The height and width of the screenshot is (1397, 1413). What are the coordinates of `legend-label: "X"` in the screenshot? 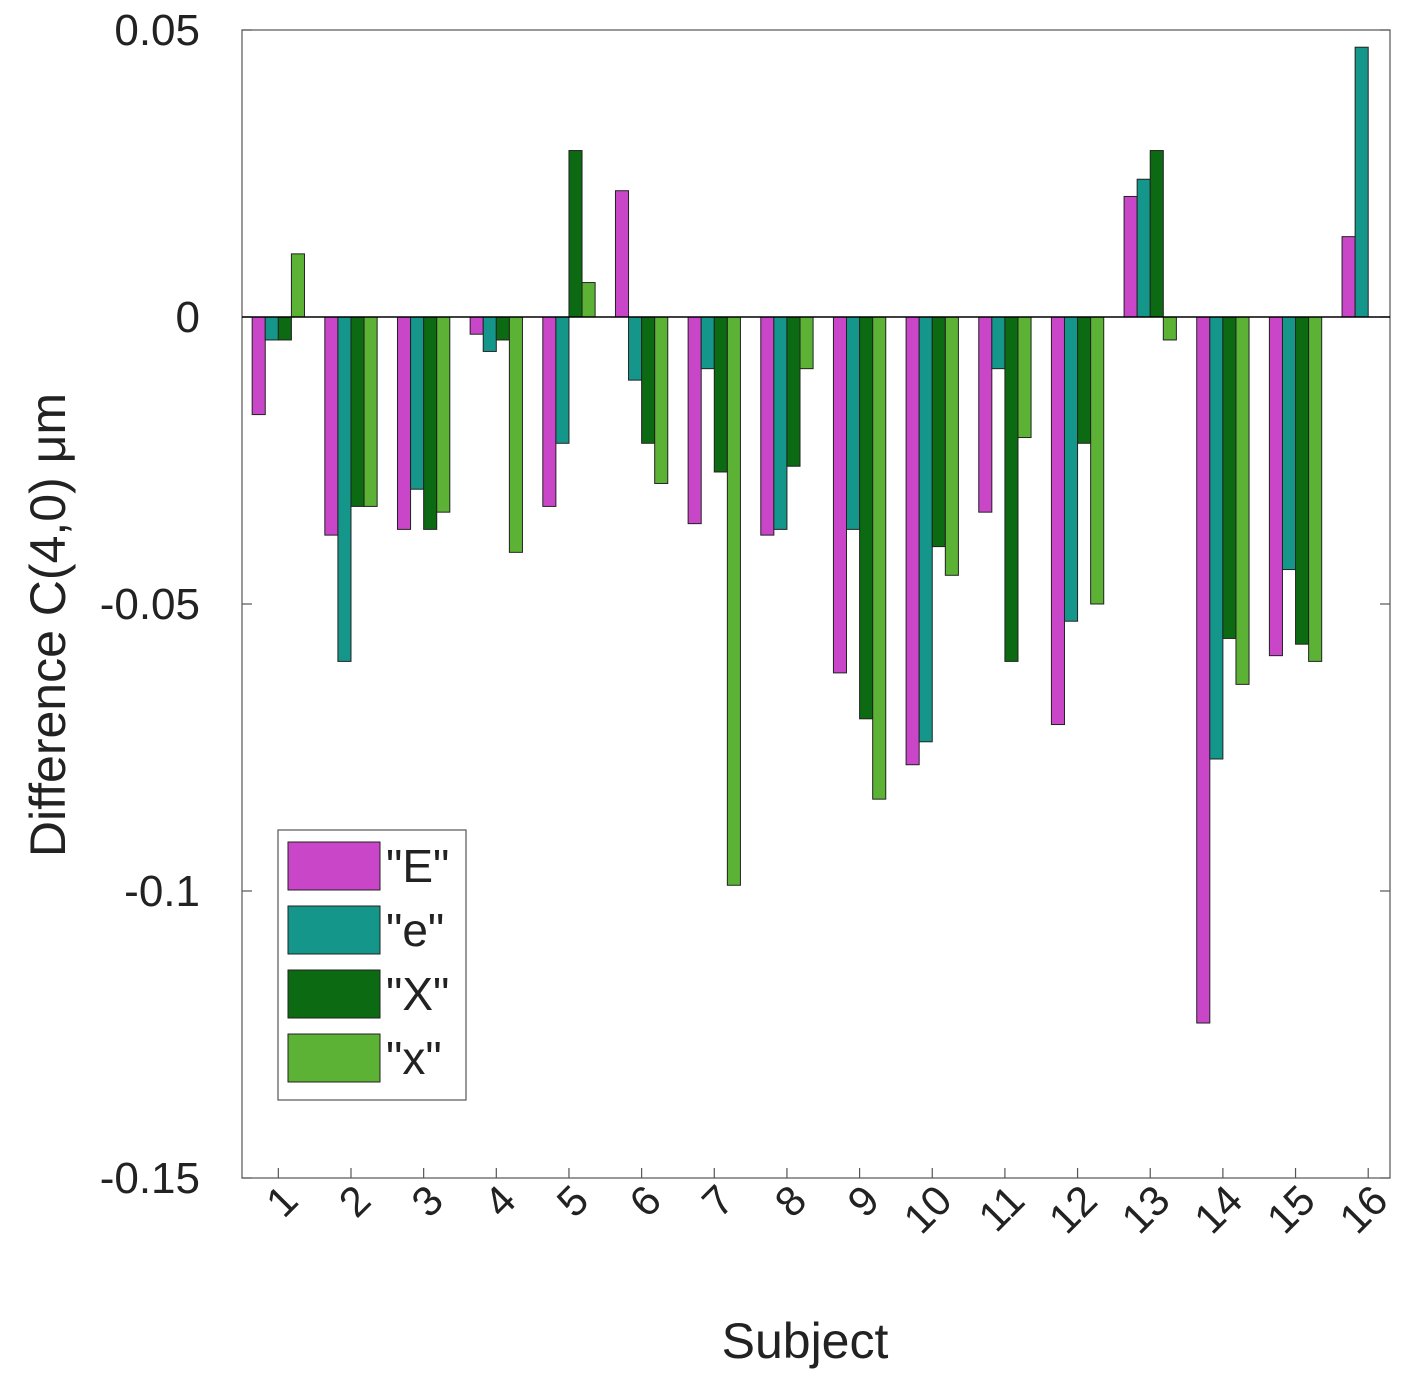 It's located at (417, 994).